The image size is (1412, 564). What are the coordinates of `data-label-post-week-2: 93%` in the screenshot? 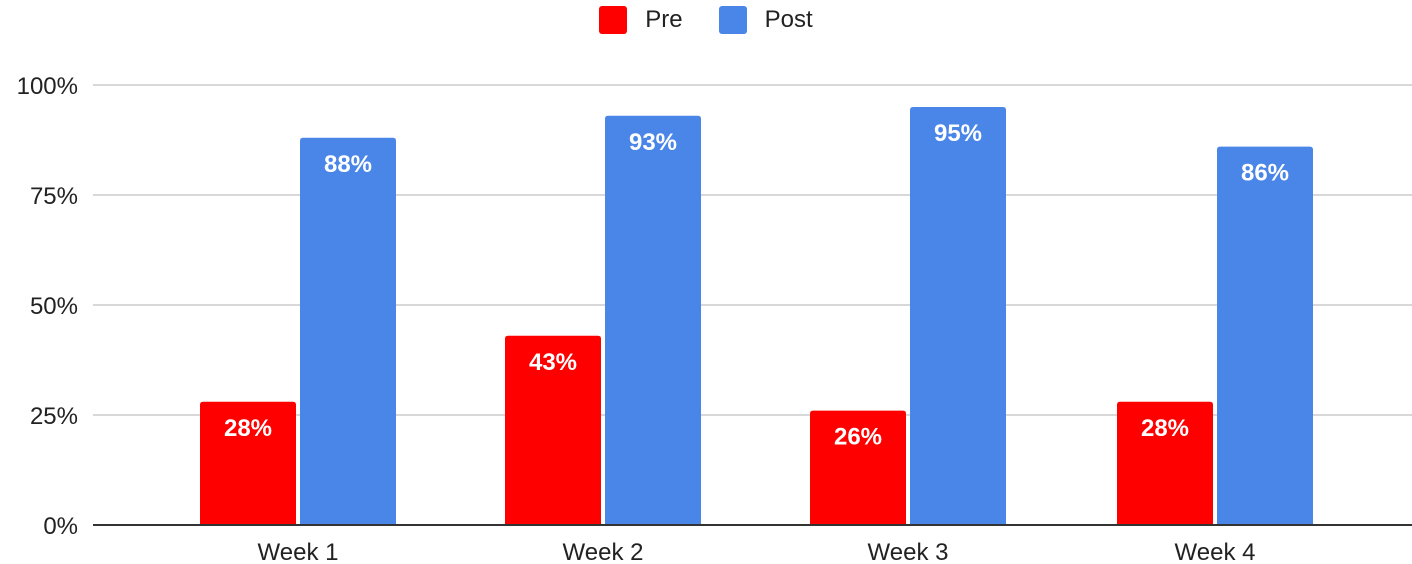 It's located at (653, 142).